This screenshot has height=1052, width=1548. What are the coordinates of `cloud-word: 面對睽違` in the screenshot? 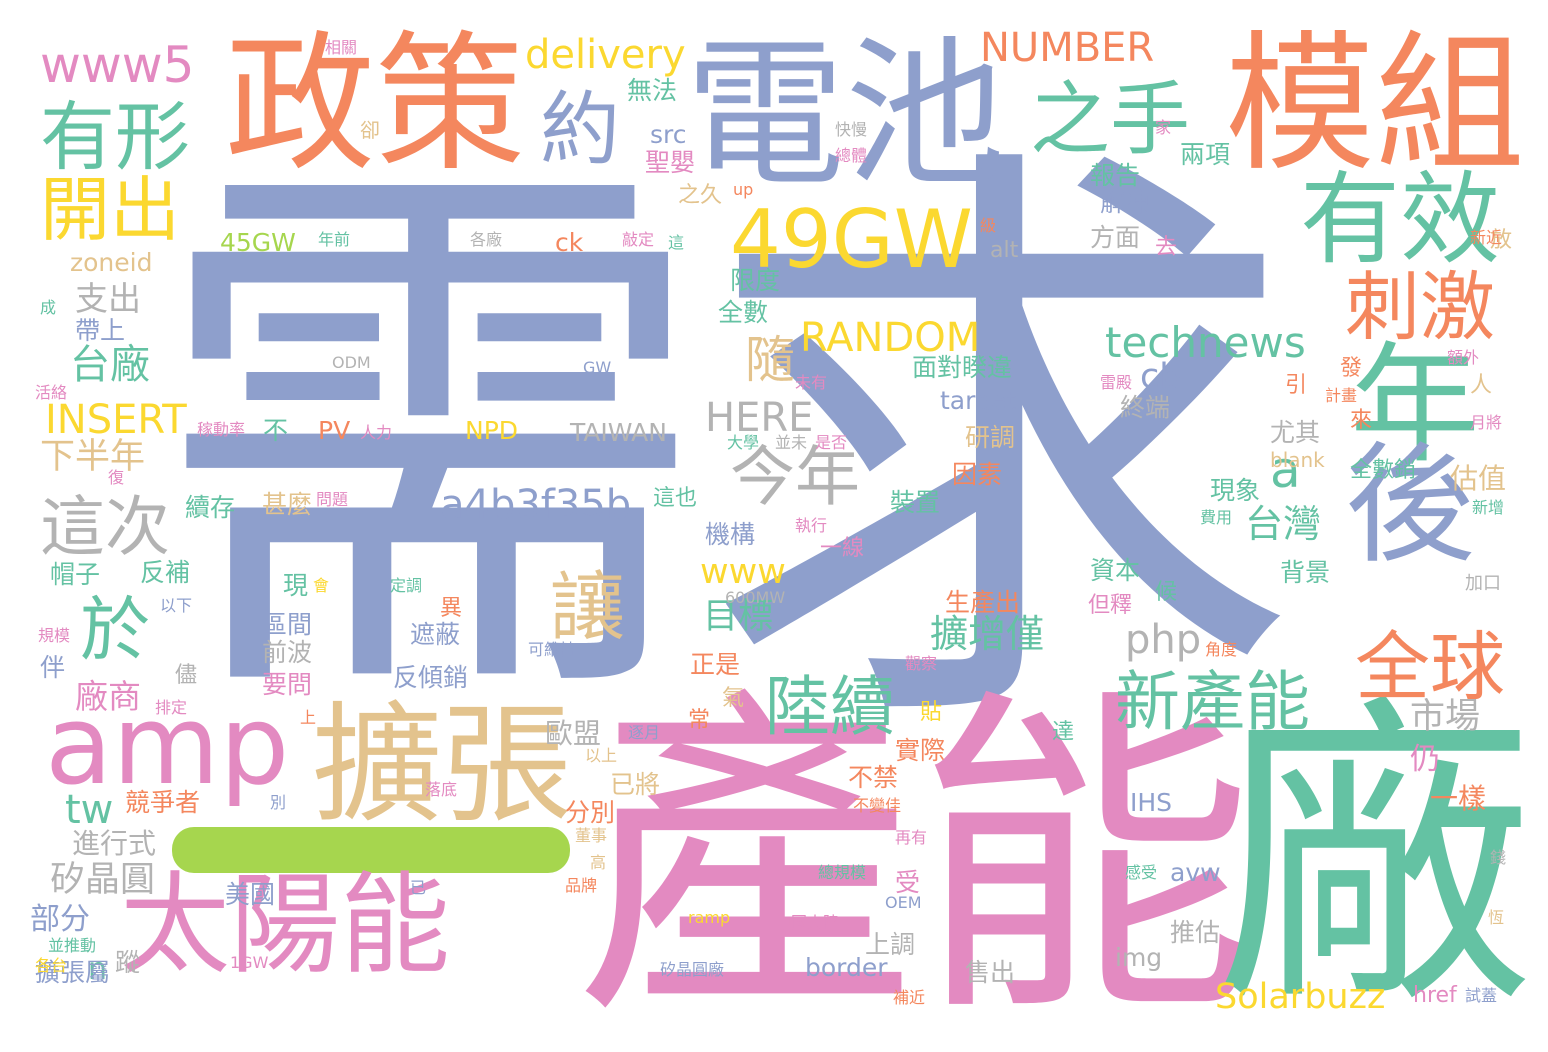 It's located at (962, 367).